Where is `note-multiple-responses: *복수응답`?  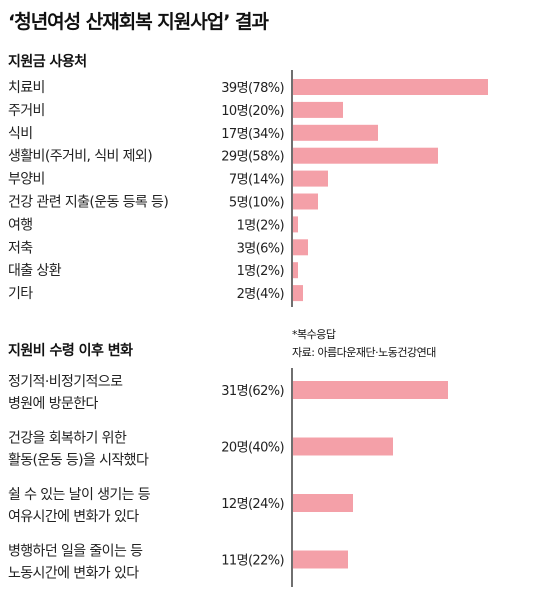
note-multiple-responses: *복수응답 is located at coordinates (314, 334).